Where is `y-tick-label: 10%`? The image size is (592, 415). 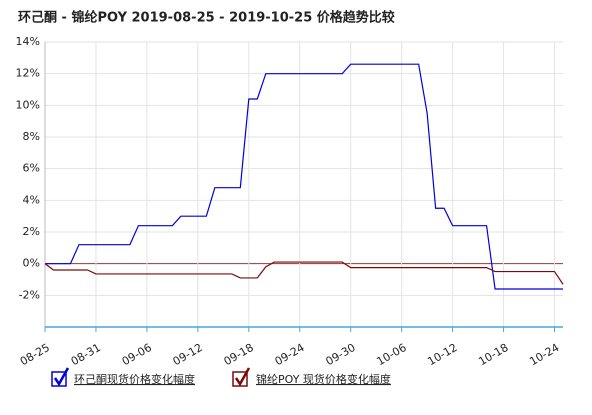 y-tick-label: 10% is located at coordinates (28, 104).